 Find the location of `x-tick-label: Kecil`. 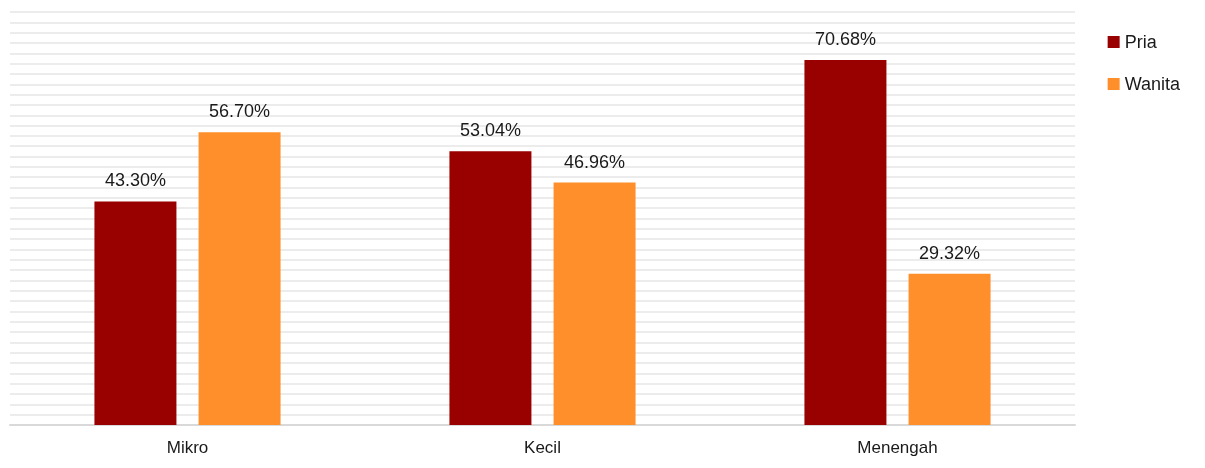

x-tick-label: Kecil is located at coordinates (542, 447).